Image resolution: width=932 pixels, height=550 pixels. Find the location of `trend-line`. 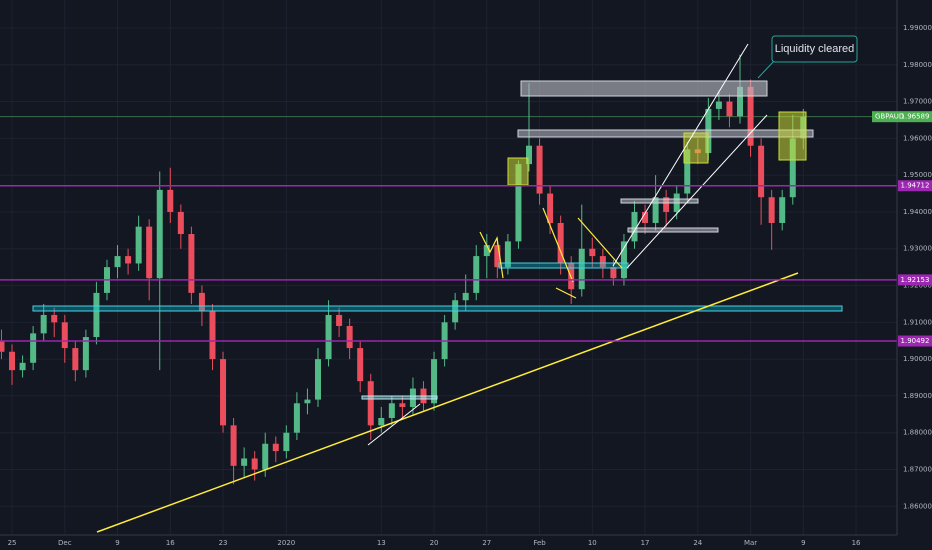

trend-line is located at coordinates (394, 424).